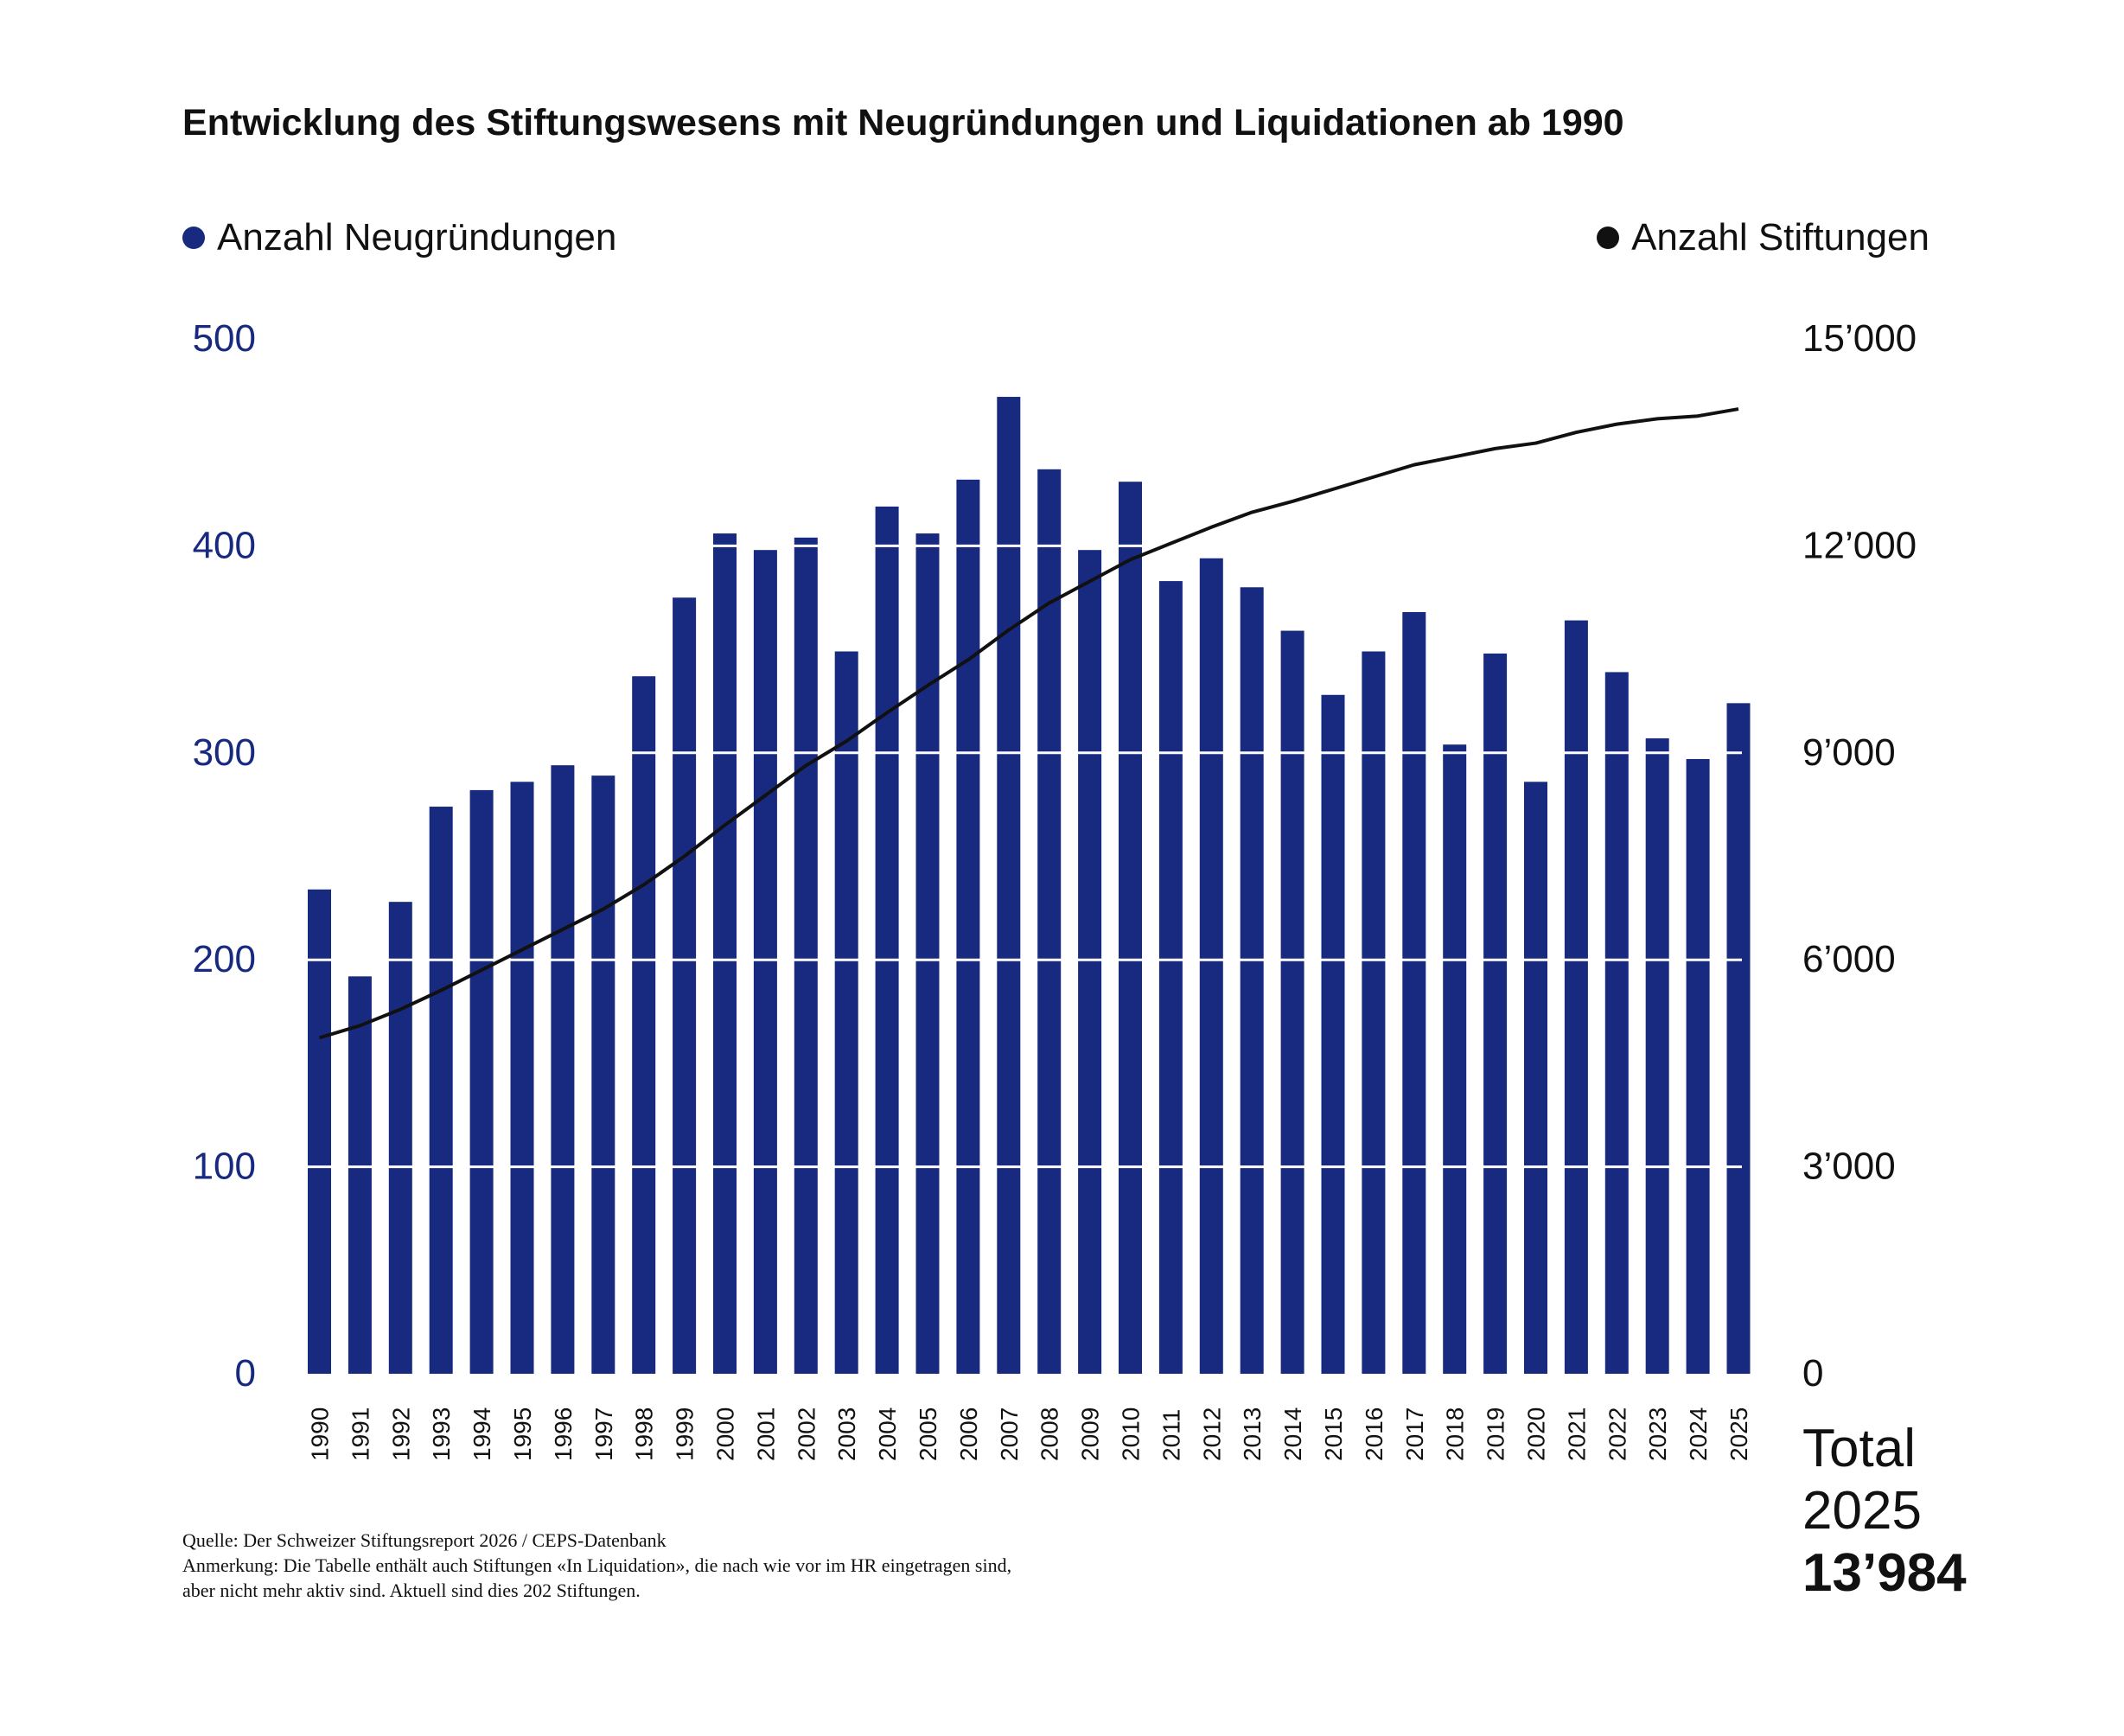 The width and height of the screenshot is (2124, 1736). I want to click on left-tick-label: 100, so click(225, 1167).